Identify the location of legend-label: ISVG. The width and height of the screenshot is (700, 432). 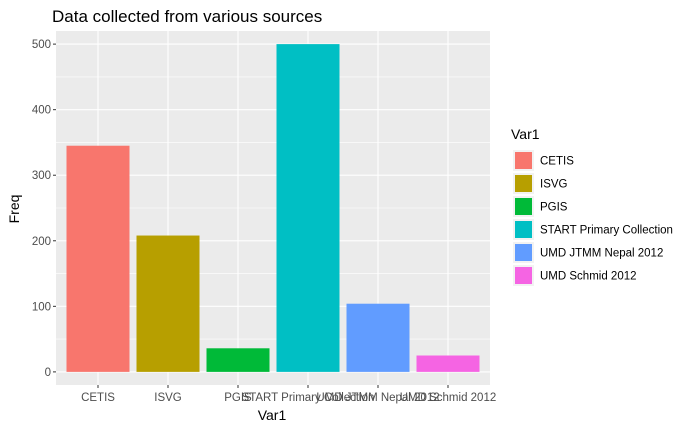
(554, 185).